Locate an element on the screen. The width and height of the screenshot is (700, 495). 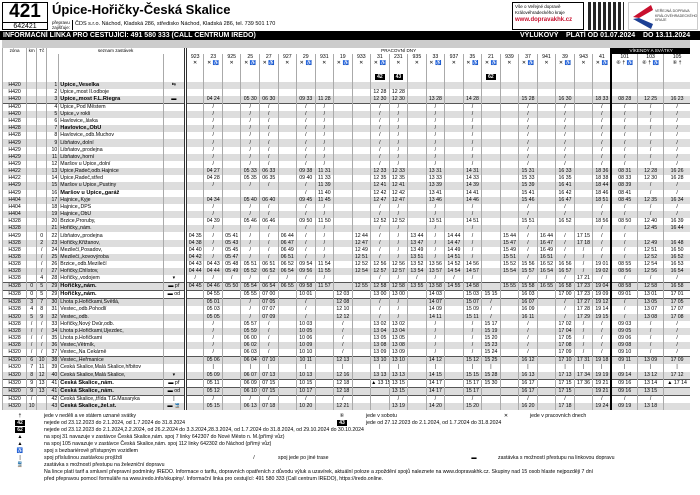
time-cell: 16 54 is located at coordinates (676, 272).